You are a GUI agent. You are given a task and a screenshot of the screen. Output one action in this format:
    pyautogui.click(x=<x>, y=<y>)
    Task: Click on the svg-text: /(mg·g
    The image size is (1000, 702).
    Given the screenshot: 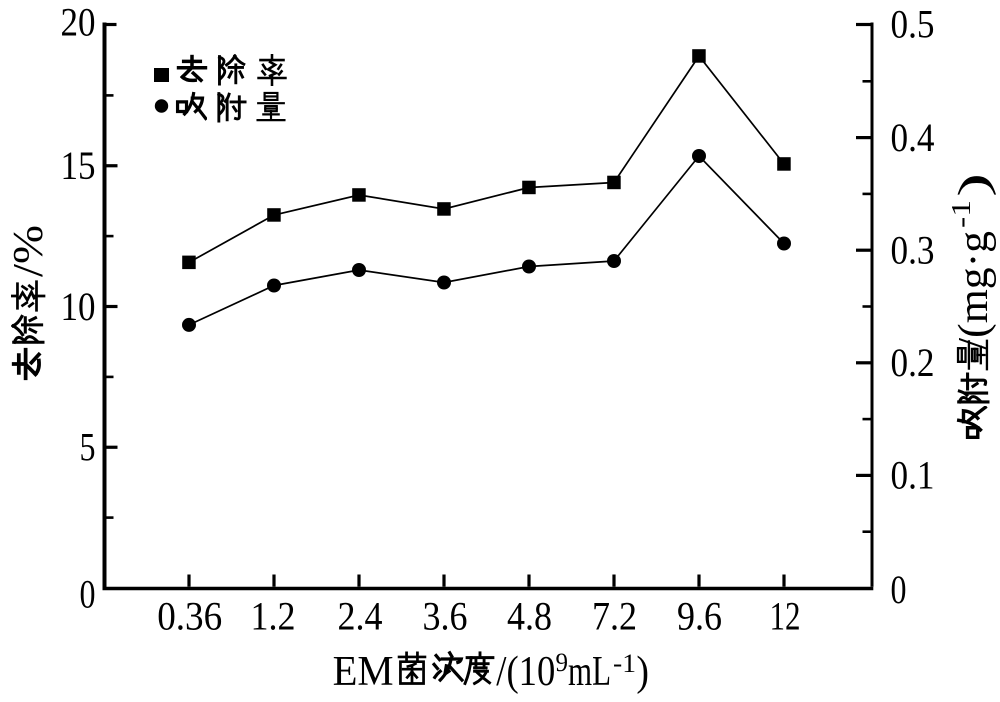 What is the action you would take?
    pyautogui.click(x=974, y=290)
    